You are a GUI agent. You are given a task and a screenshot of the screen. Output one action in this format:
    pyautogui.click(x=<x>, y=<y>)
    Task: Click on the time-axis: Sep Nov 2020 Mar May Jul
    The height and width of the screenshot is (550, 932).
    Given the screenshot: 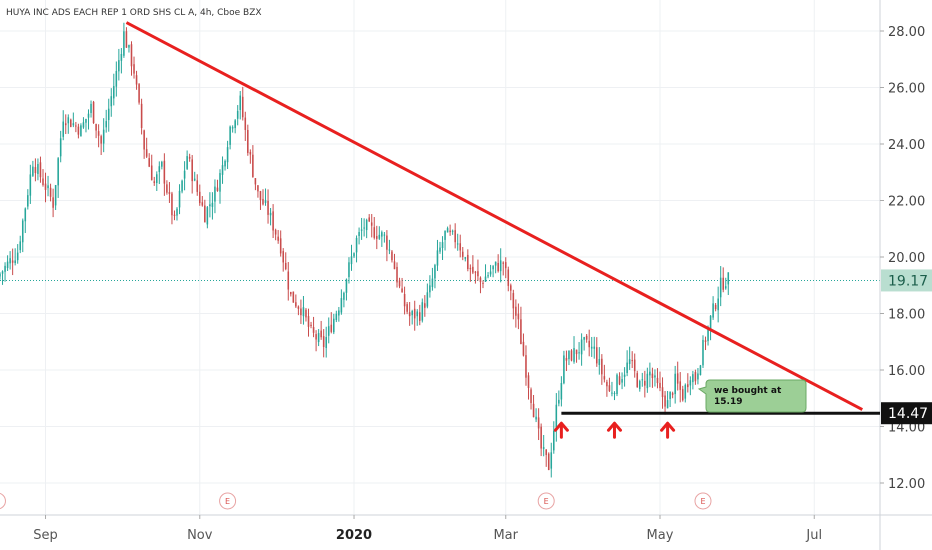 What is the action you would take?
    pyautogui.click(x=427, y=529)
    